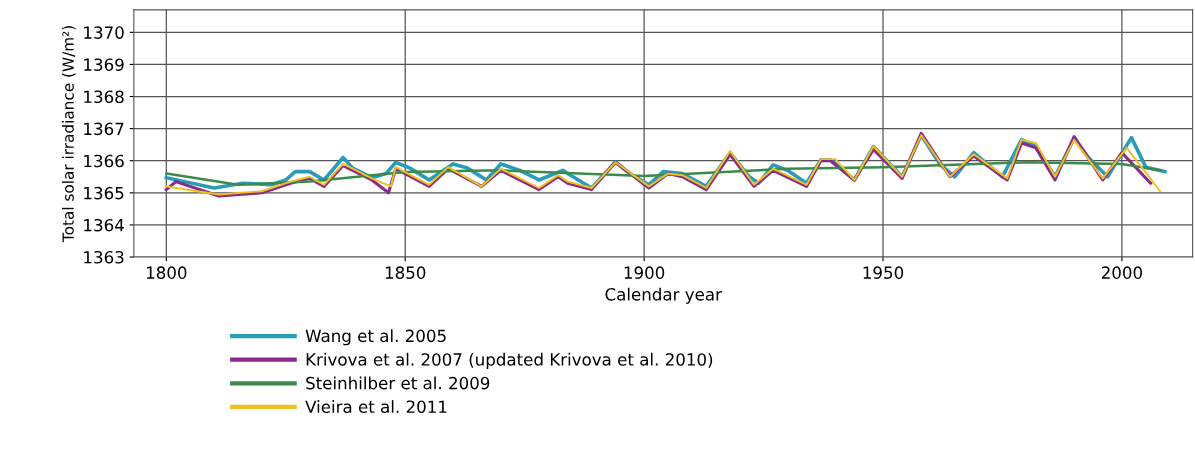  I want to click on x-tick-label: 1800, so click(166, 272).